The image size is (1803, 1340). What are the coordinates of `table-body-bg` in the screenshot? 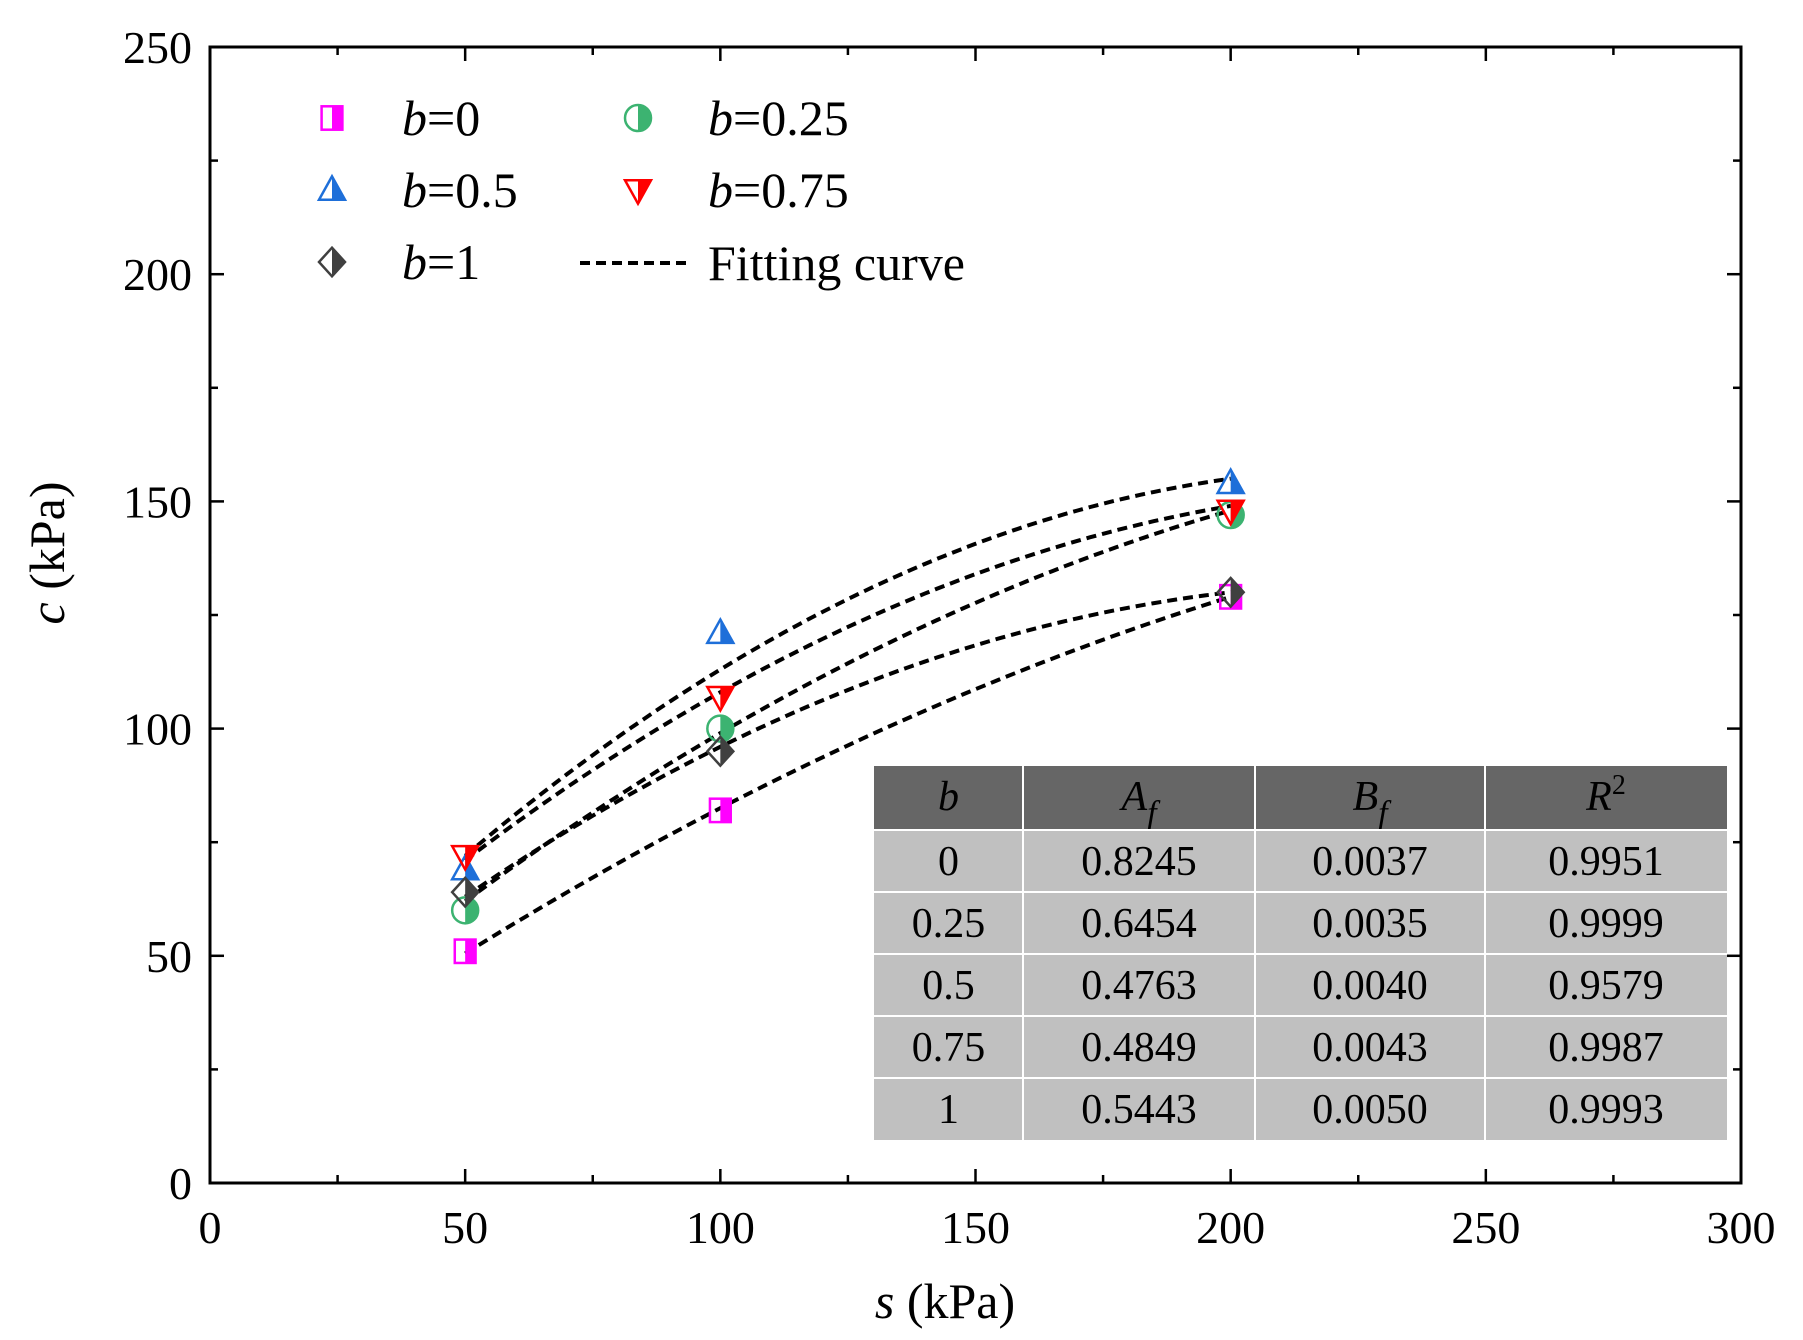 It's located at (1300, 985).